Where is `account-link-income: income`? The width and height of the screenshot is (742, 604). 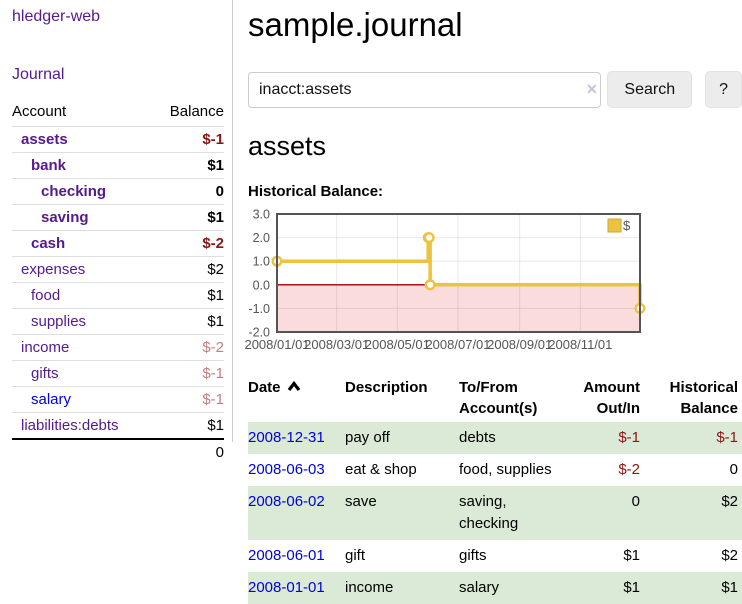 account-link-income: income is located at coordinates (45, 347).